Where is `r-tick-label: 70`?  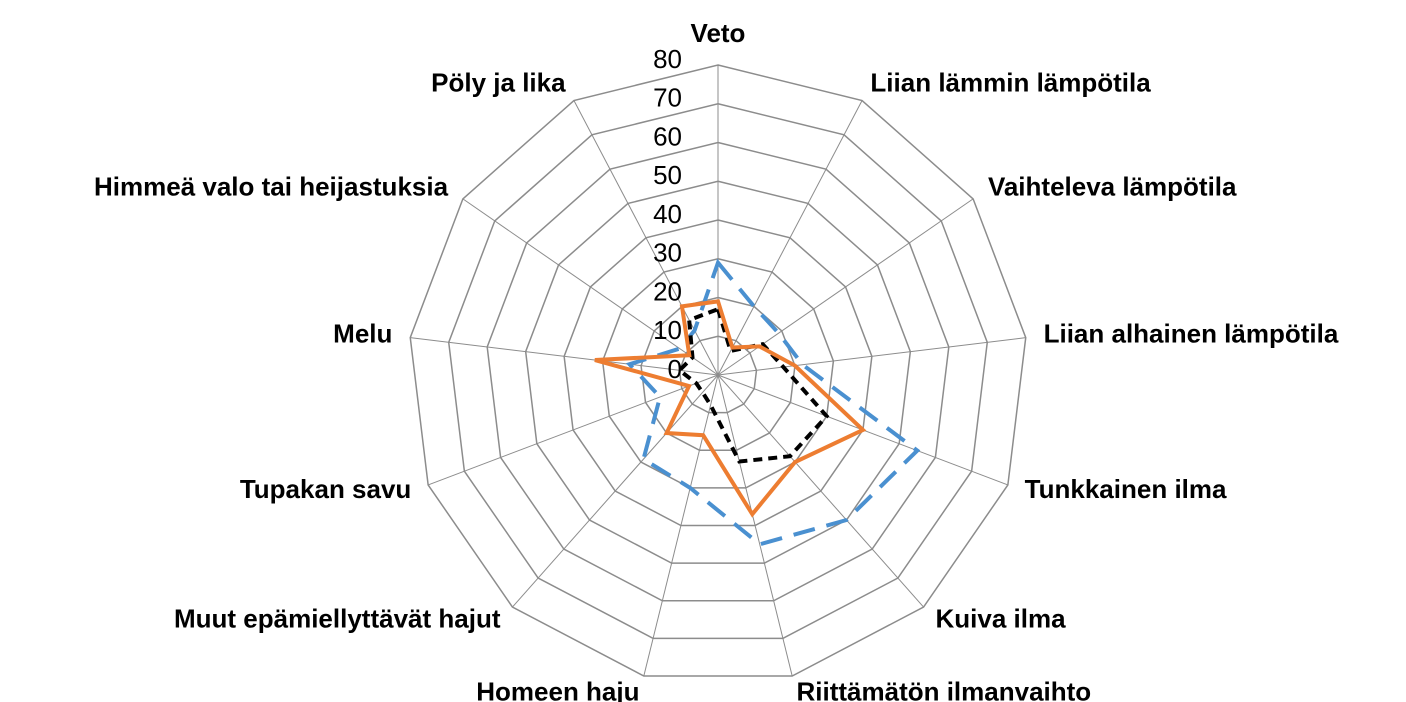 r-tick-label: 70 is located at coordinates (667, 98).